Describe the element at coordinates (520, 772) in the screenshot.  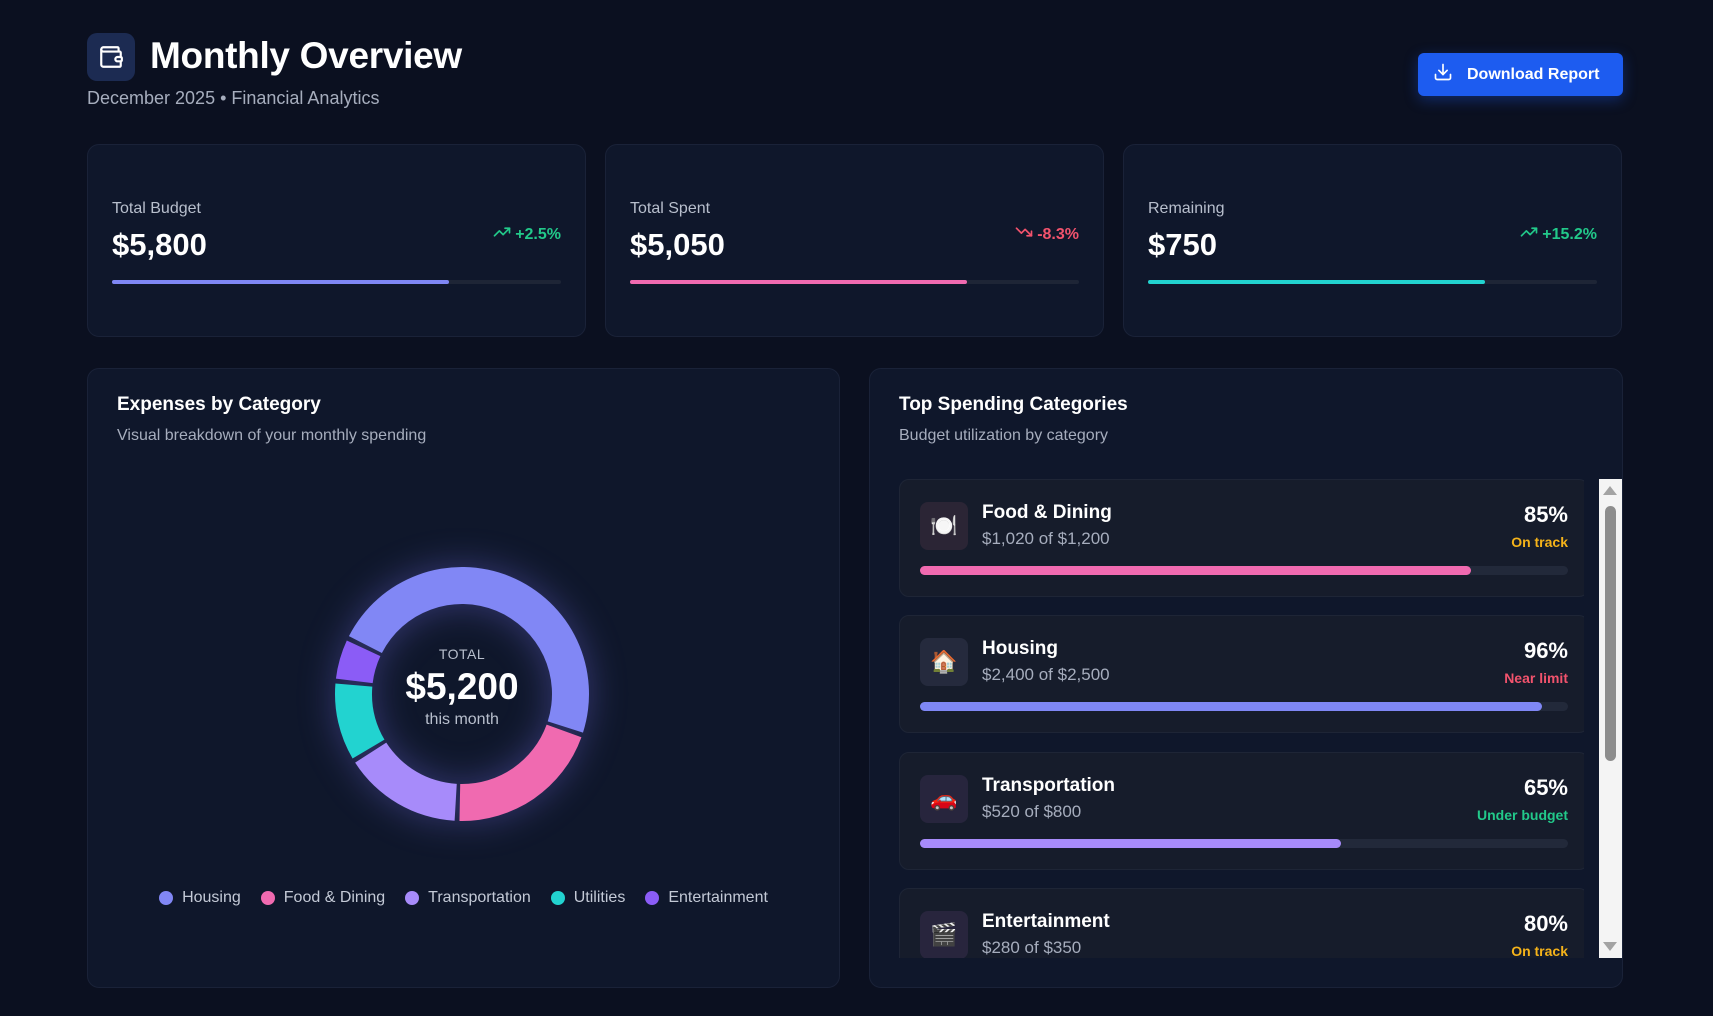
I see `donut-slice-food-dining` at that location.